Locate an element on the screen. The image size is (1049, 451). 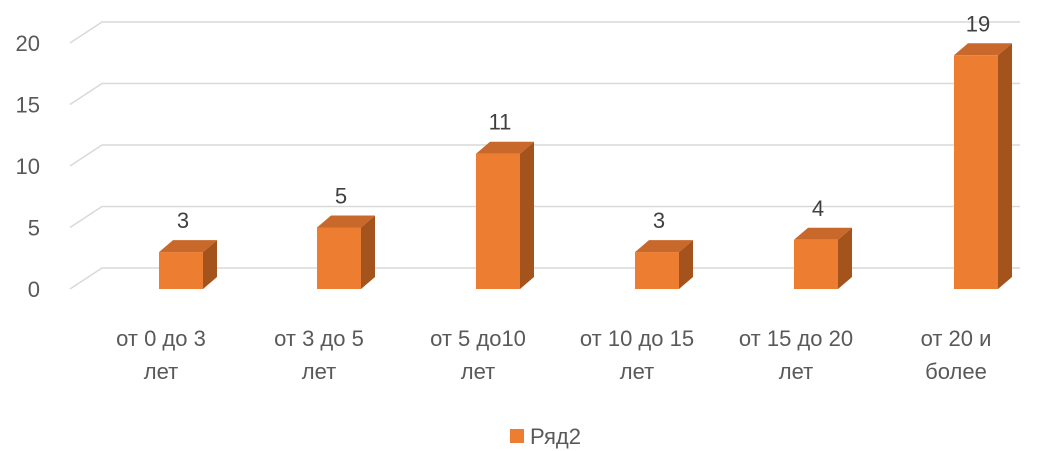
legend-label: Ряд2 is located at coordinates (555, 436).